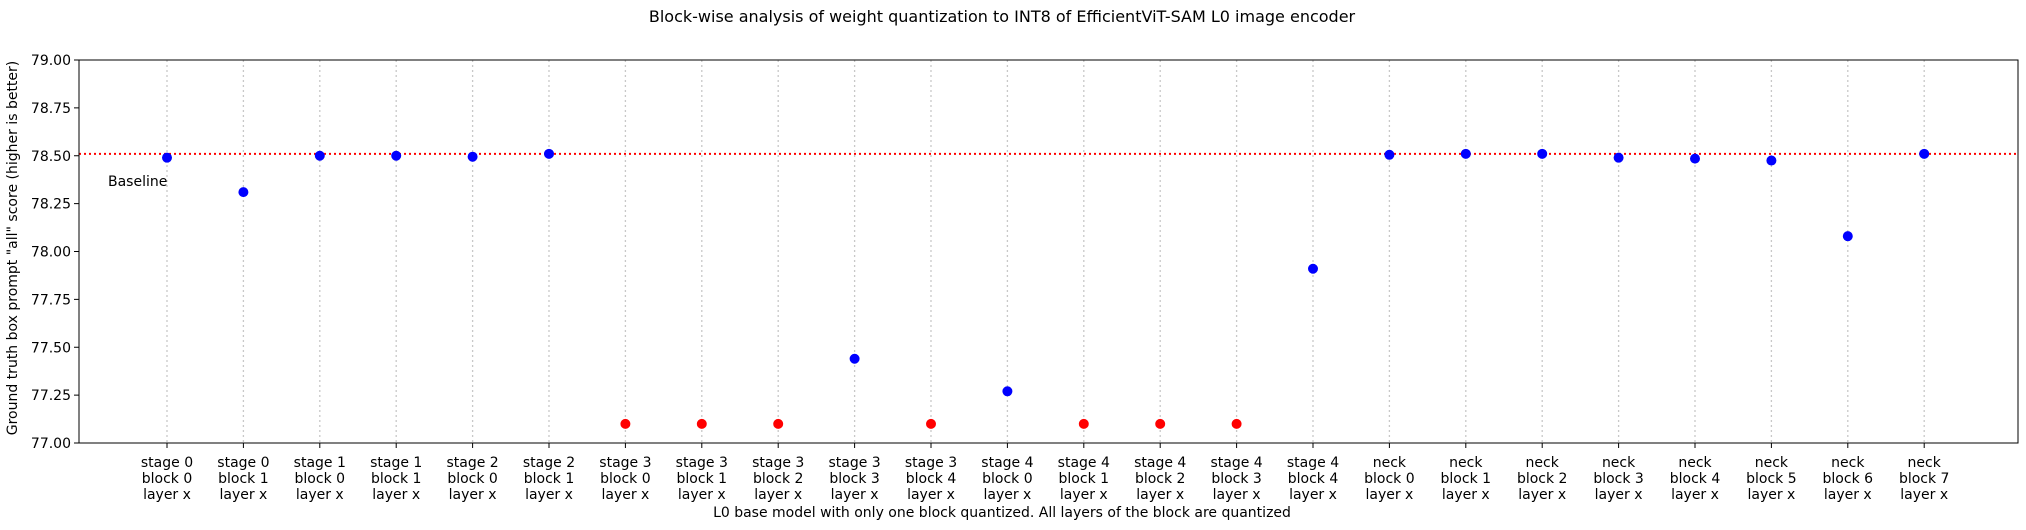 The height and width of the screenshot is (530, 2026). What do you see at coordinates (137, 182) in the screenshot?
I see `baseline-label: Baseline` at bounding box center [137, 182].